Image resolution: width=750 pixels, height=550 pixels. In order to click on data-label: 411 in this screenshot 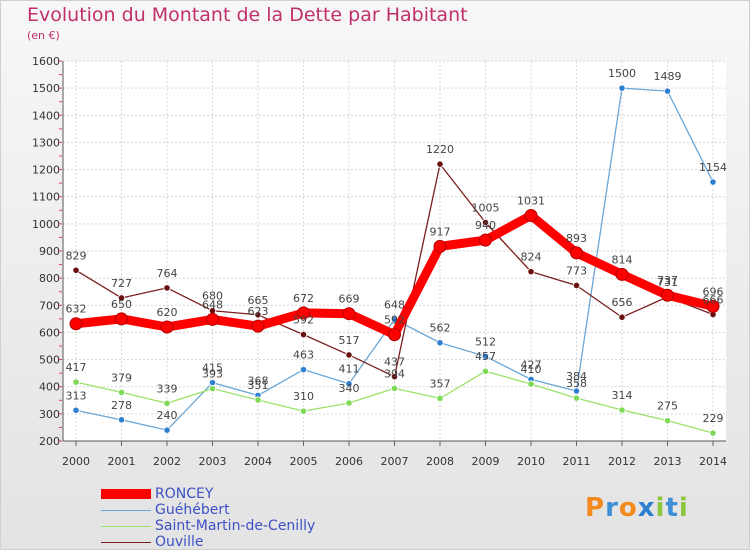, I will do `click(349, 369)`.